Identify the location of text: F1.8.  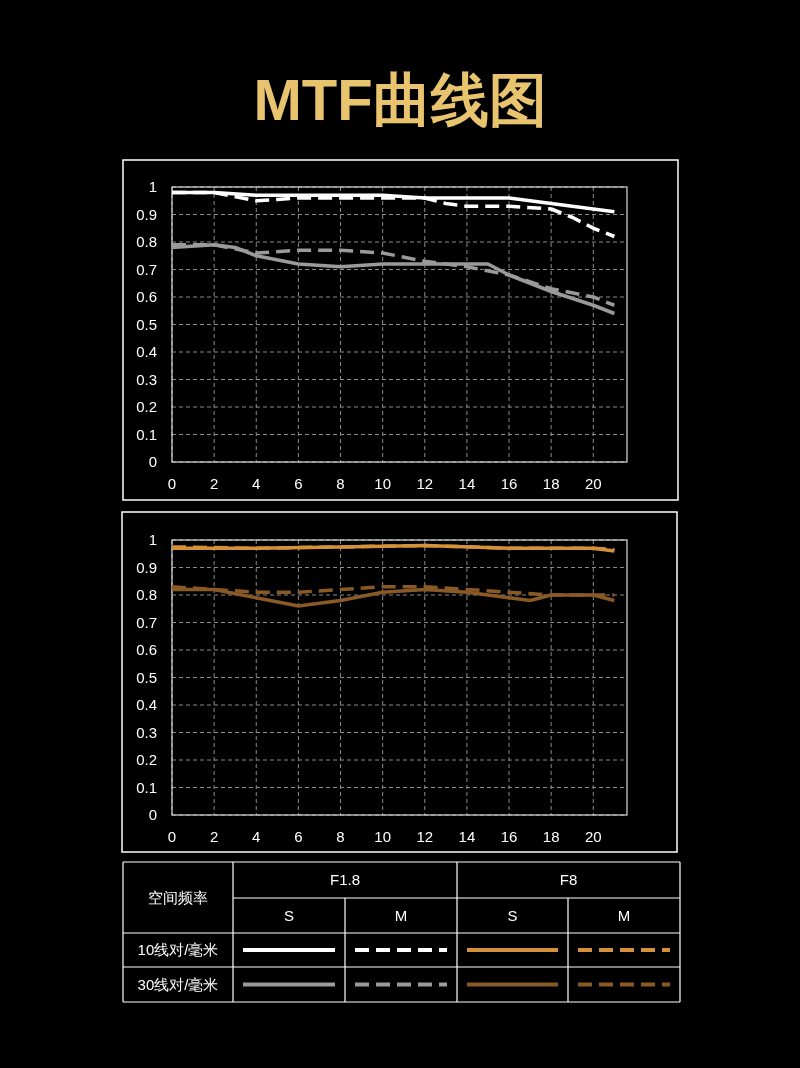
(345, 879).